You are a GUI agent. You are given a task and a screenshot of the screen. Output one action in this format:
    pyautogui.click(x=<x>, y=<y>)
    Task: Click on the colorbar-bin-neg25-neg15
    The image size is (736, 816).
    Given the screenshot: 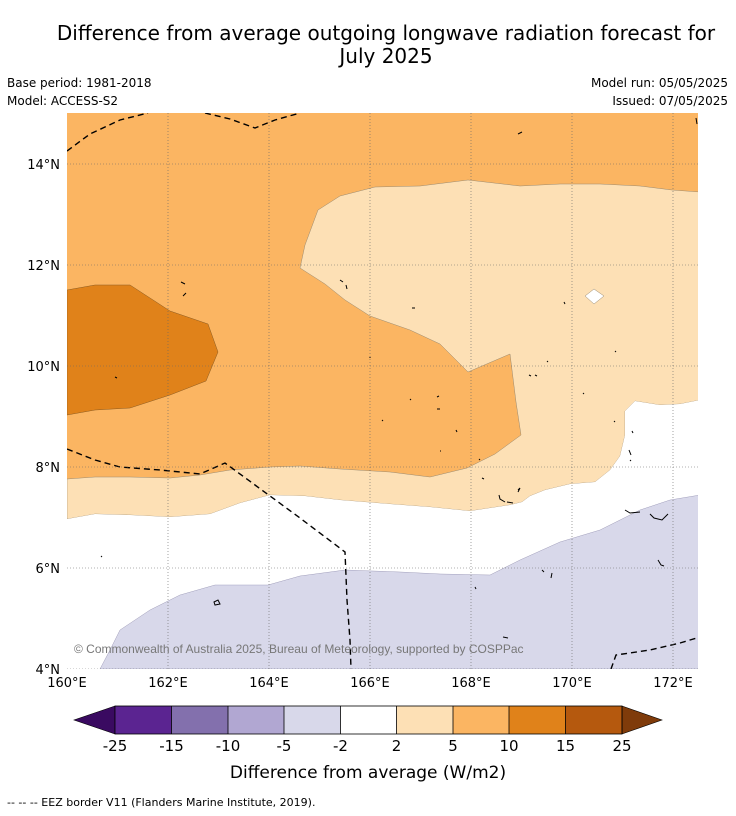 What is the action you would take?
    pyautogui.click(x=143, y=720)
    